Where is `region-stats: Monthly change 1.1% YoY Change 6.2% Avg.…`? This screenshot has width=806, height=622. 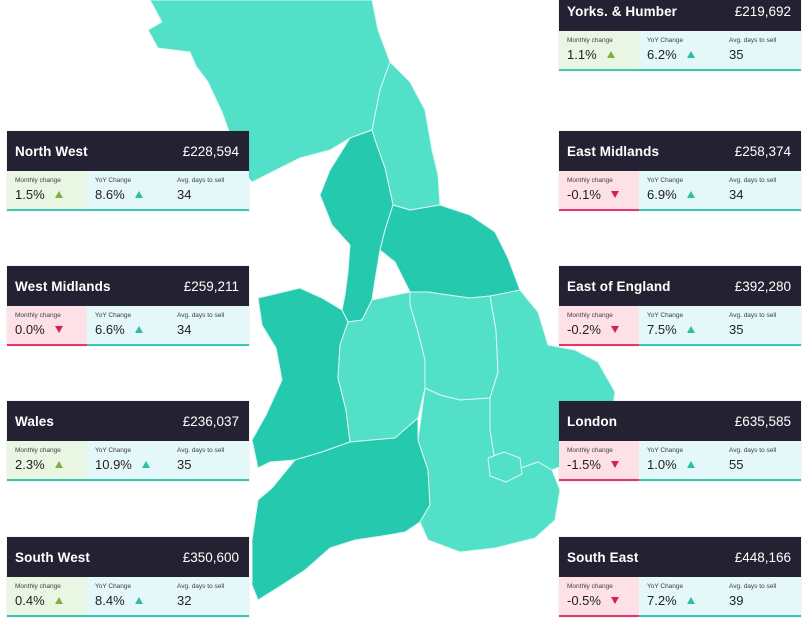
region-stats: Monthly change 1.1% YoY Change 6.2% Avg.… is located at coordinates (680, 51).